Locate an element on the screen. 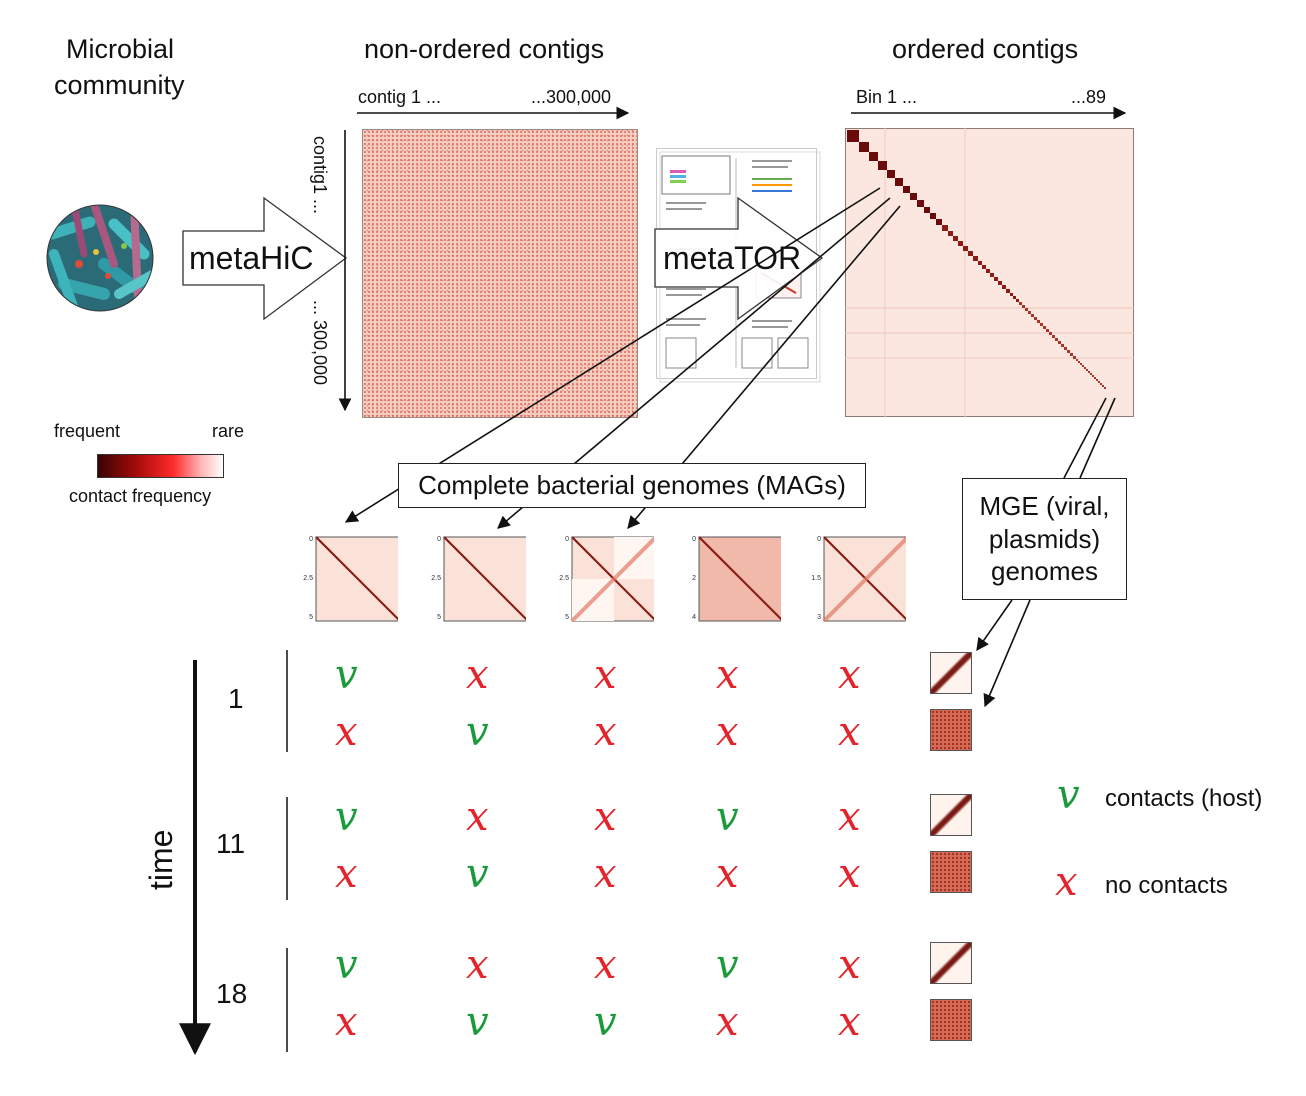  ordered-matrix-diagonal-blocks is located at coordinates (976, 259).